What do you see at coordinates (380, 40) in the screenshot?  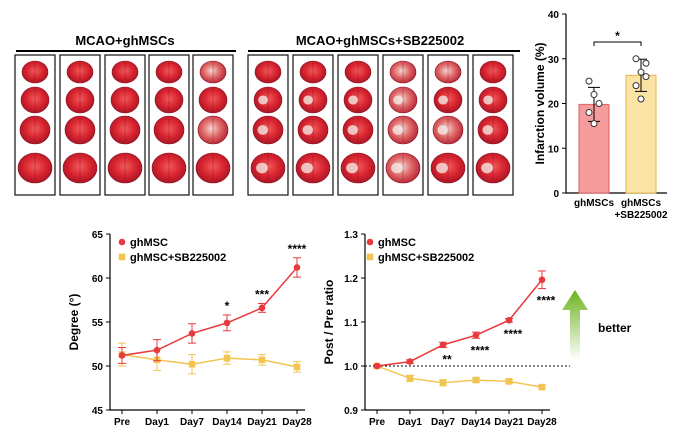 I see `panel-title-sb: MCAO+ghMSCs+SB225002` at bounding box center [380, 40].